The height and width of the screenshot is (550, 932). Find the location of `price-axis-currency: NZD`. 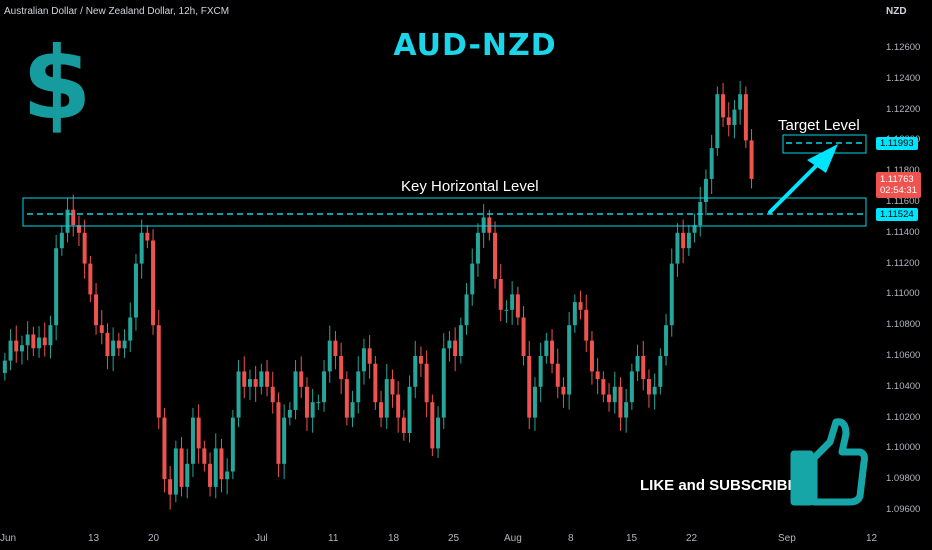

price-axis-currency: NZD is located at coordinates (896, 11).